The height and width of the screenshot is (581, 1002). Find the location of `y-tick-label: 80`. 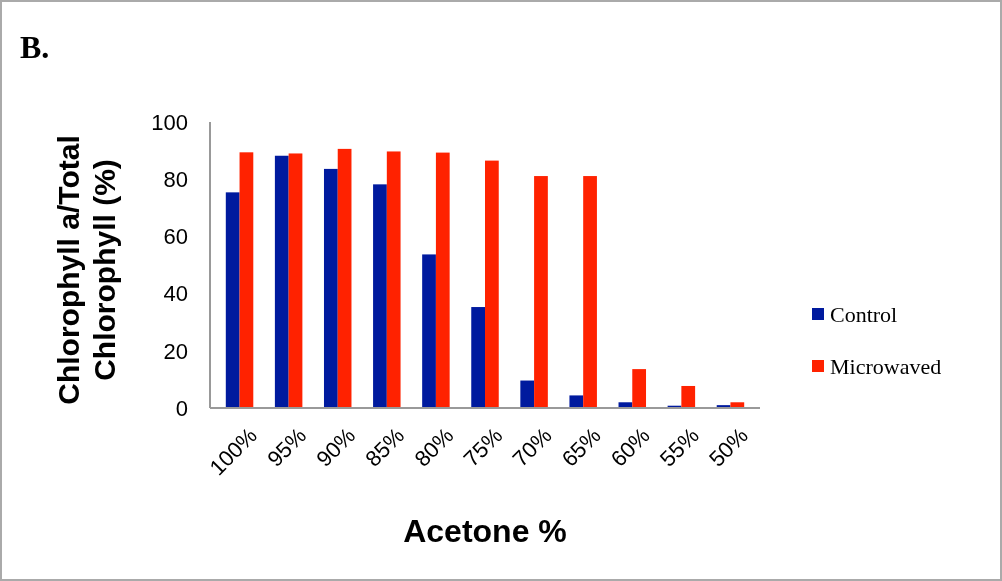

y-tick-label: 80 is located at coordinates (175, 179).